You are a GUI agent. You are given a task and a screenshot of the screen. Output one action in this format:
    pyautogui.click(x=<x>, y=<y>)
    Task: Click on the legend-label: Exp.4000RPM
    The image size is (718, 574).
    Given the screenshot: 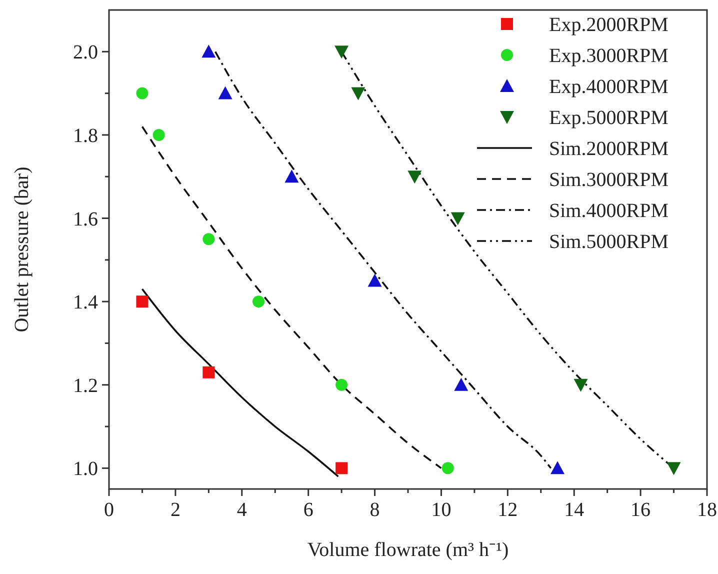 What is the action you would take?
    pyautogui.click(x=609, y=87)
    